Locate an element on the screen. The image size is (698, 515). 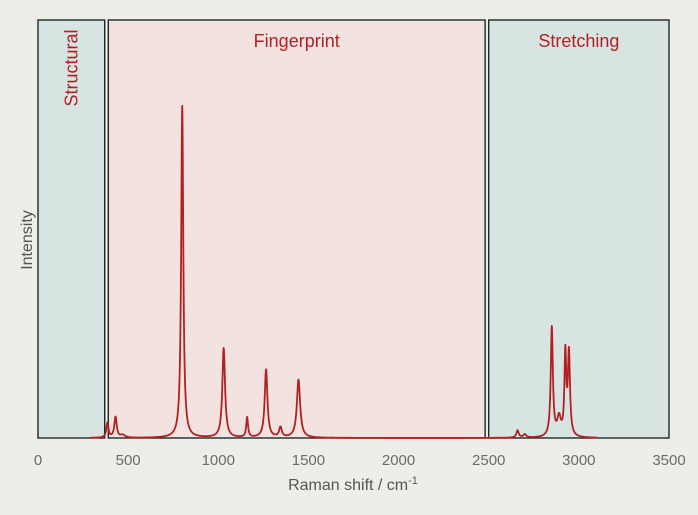
x-tick-label-3500: 3500 is located at coordinates (668, 460).